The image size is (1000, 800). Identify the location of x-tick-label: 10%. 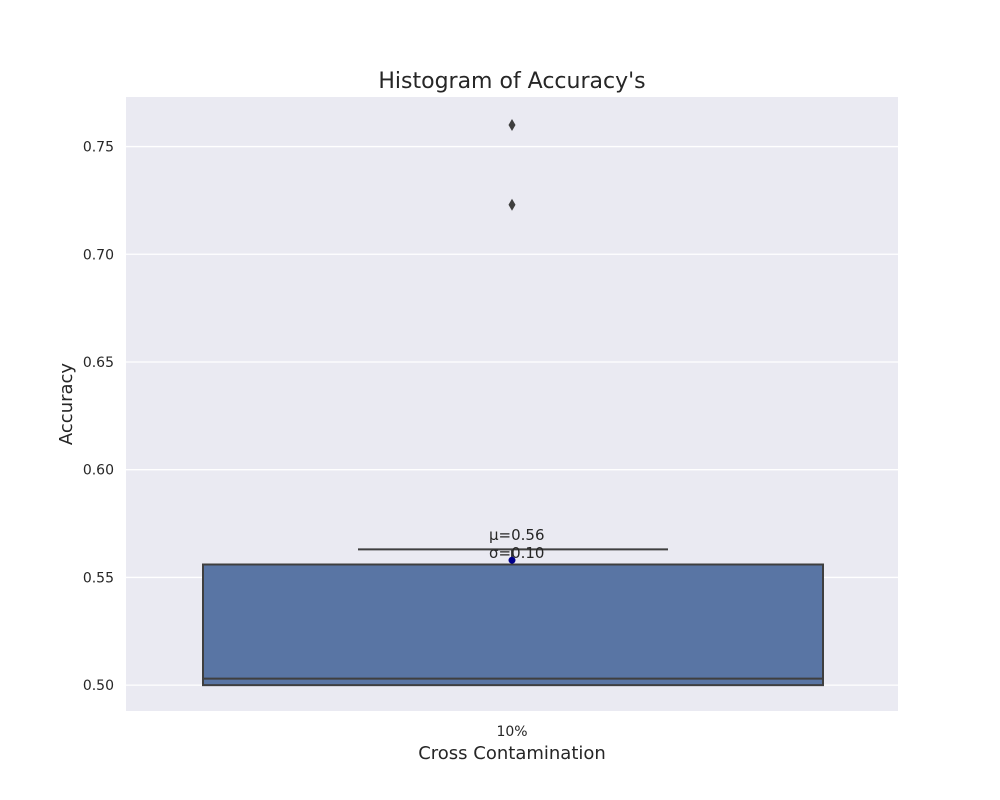
(511, 732).